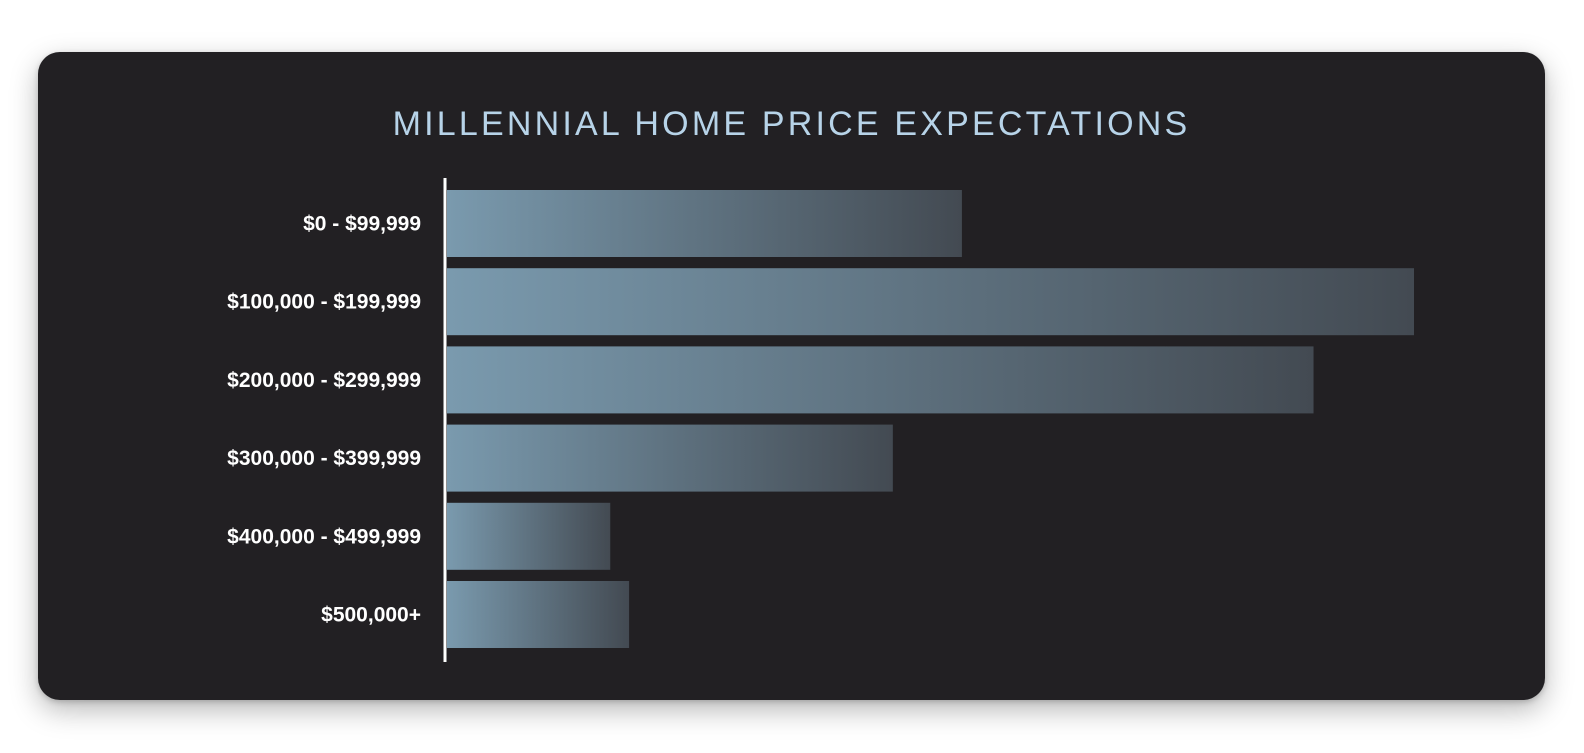  I want to click on category-label: $100,000 - $199,999, so click(324, 302).